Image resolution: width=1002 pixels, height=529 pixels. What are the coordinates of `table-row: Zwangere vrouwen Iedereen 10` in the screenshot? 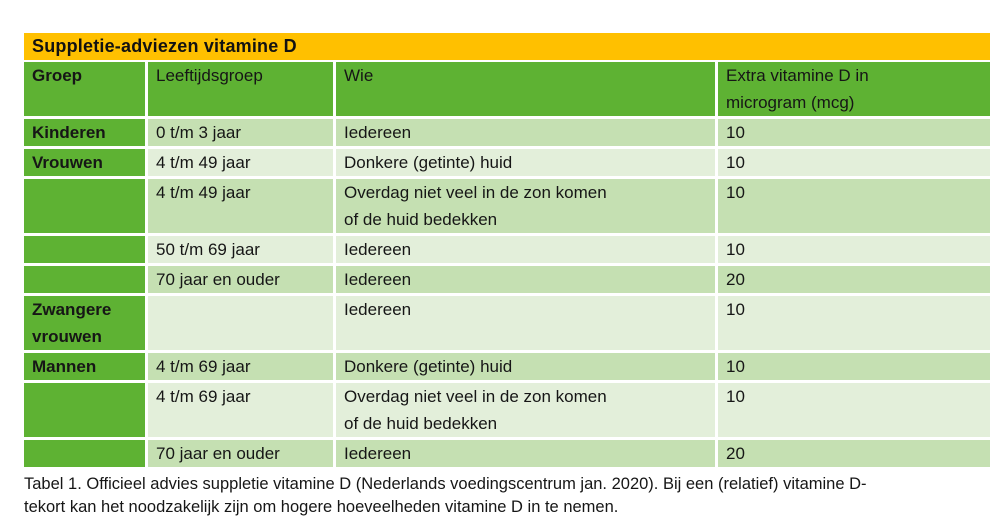 It's located at (507, 324).